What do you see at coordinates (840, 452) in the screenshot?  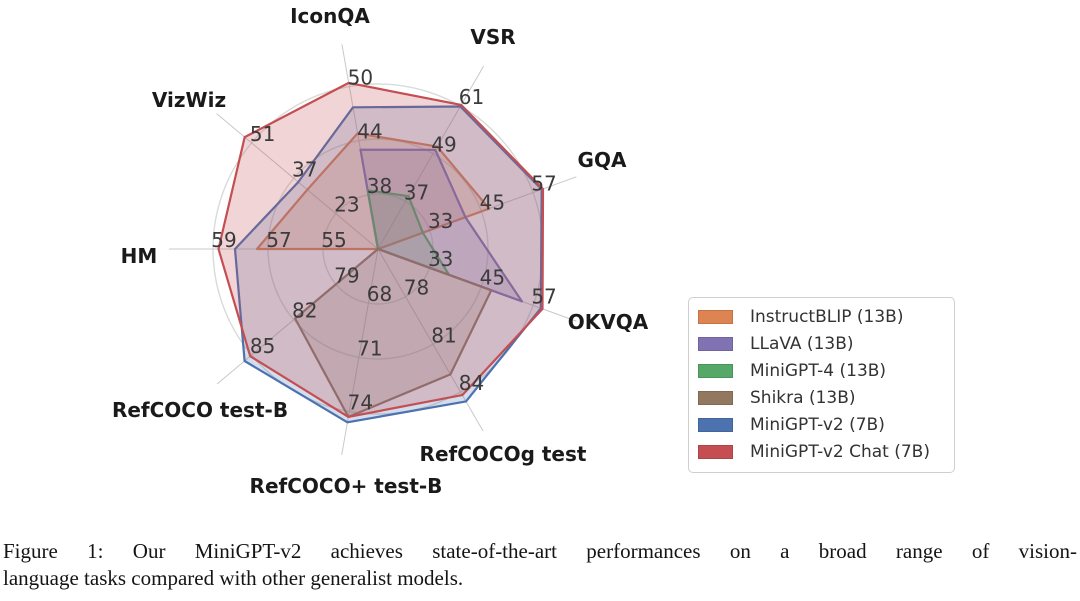 I see `legend-label: MiniGPT-v2 Chat (7B)` at bounding box center [840, 452].